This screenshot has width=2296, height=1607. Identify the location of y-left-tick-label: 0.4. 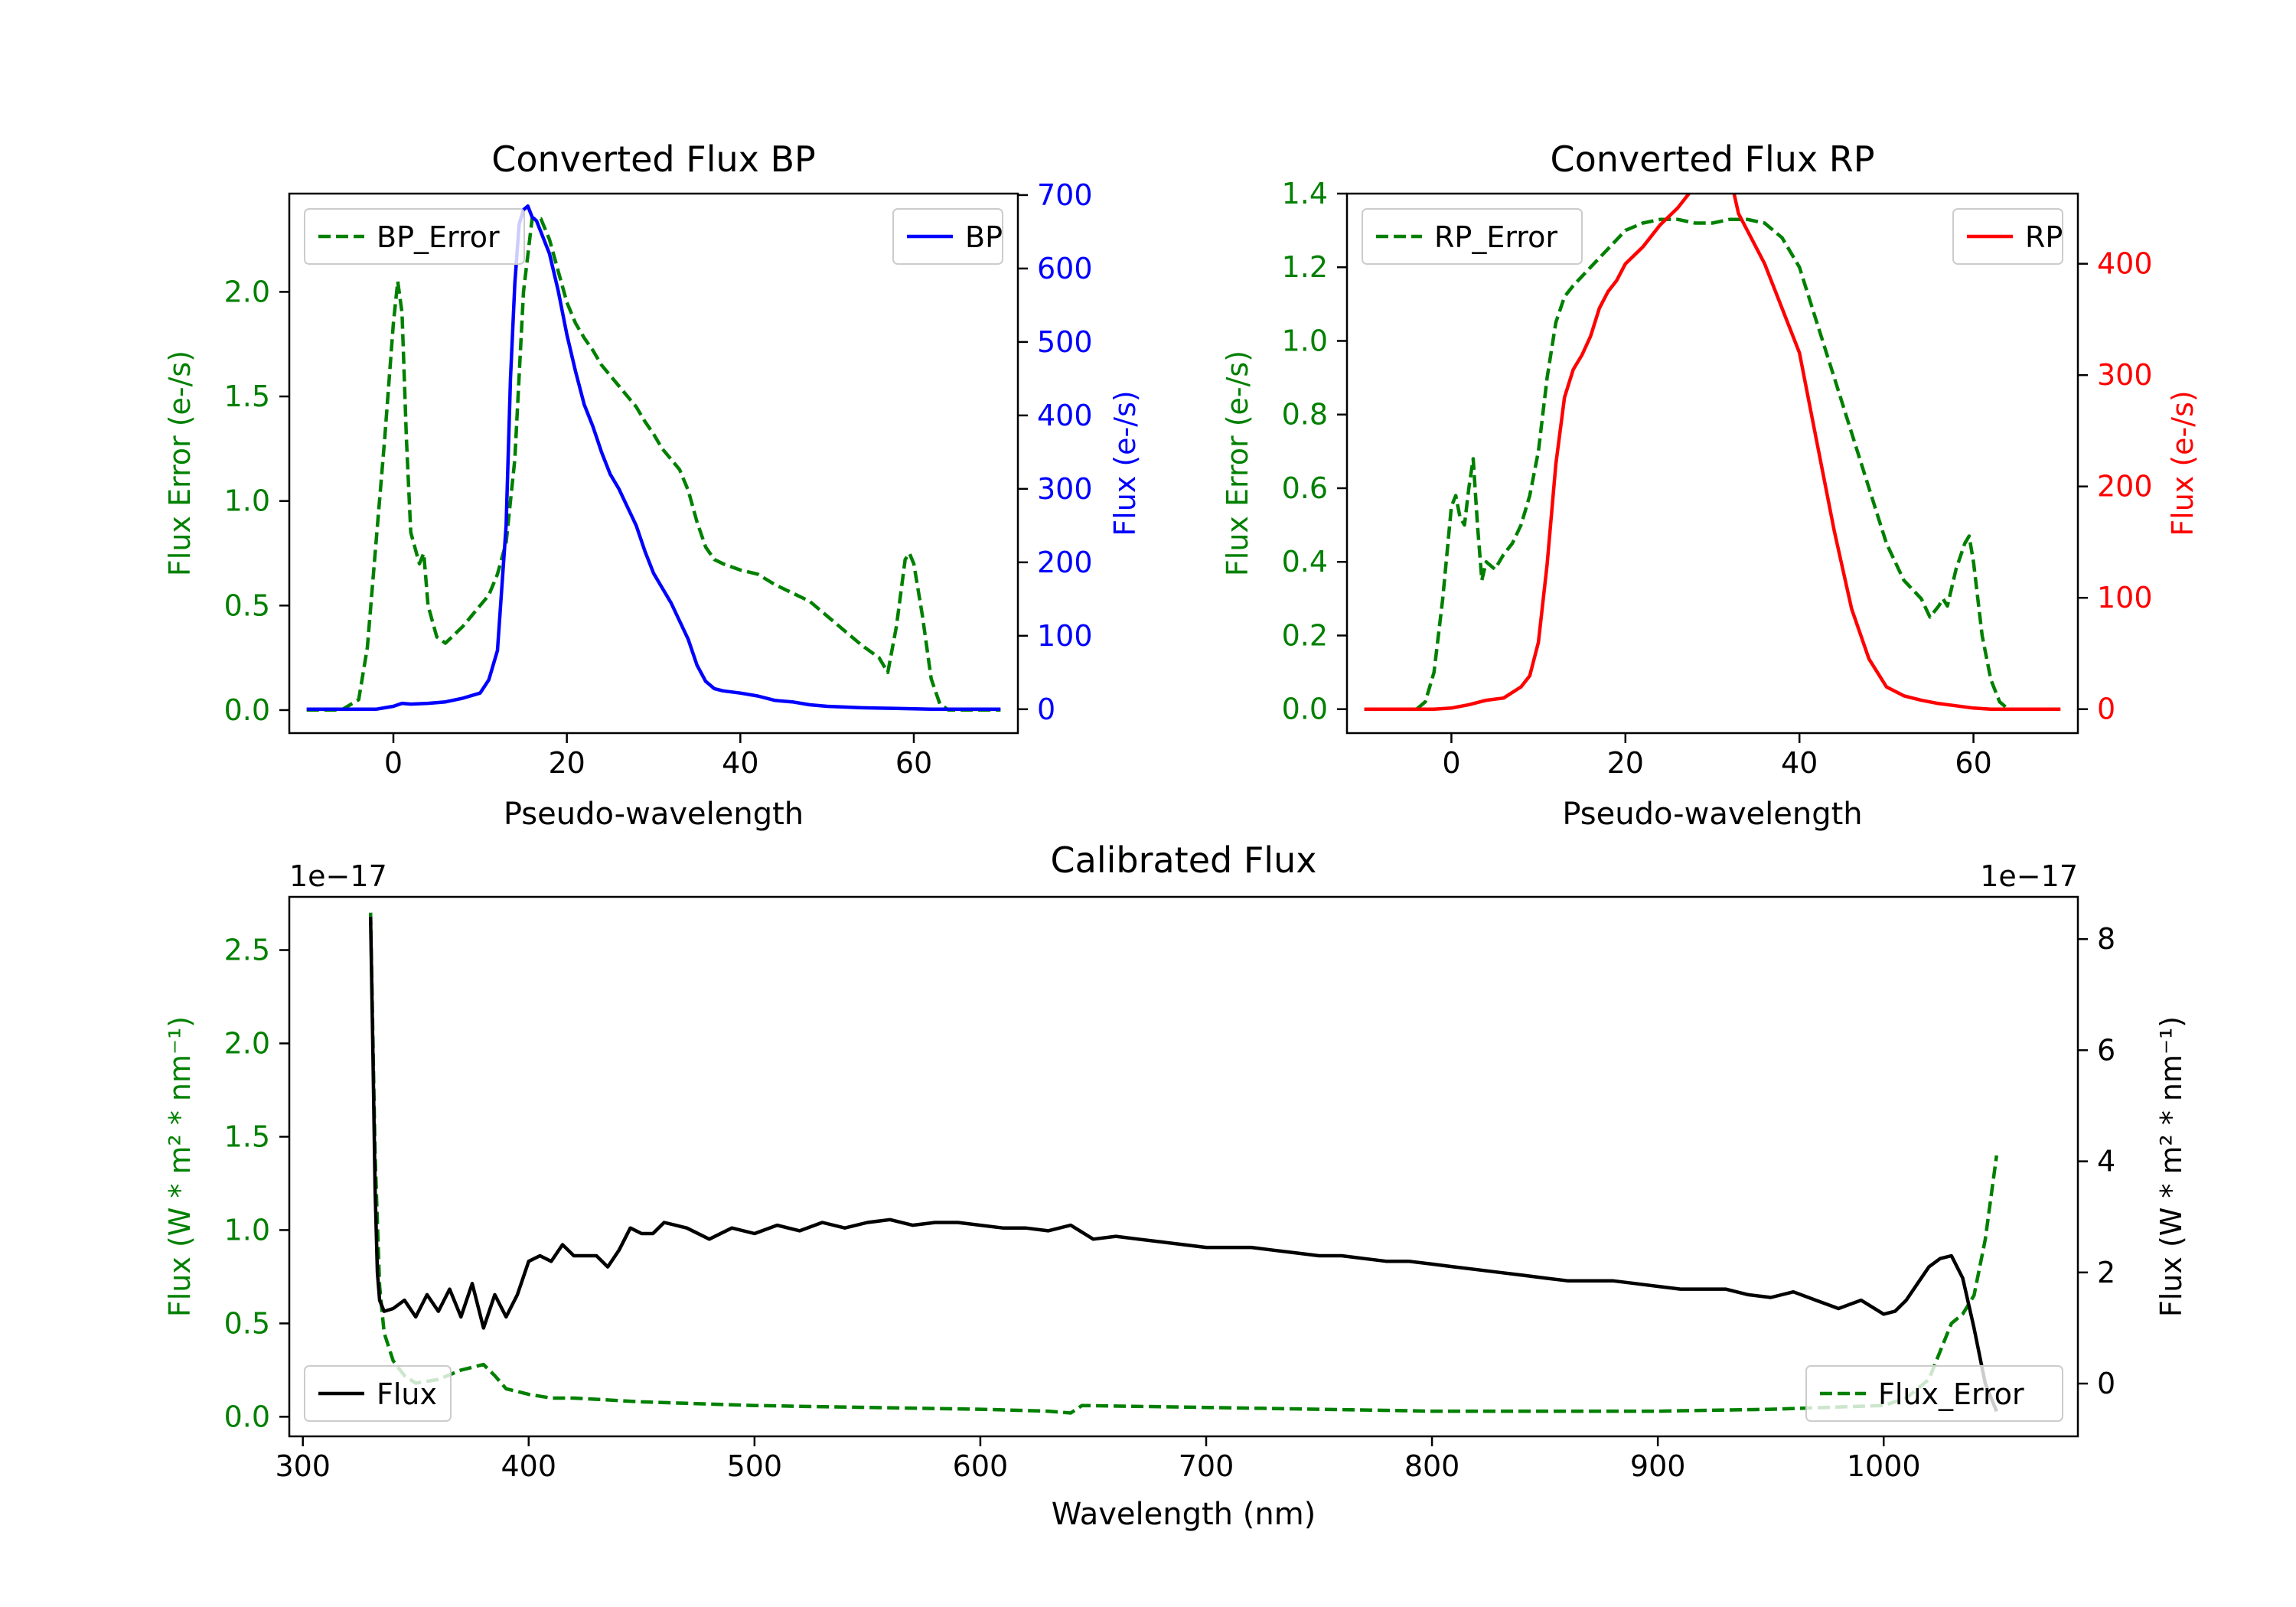
(1305, 562).